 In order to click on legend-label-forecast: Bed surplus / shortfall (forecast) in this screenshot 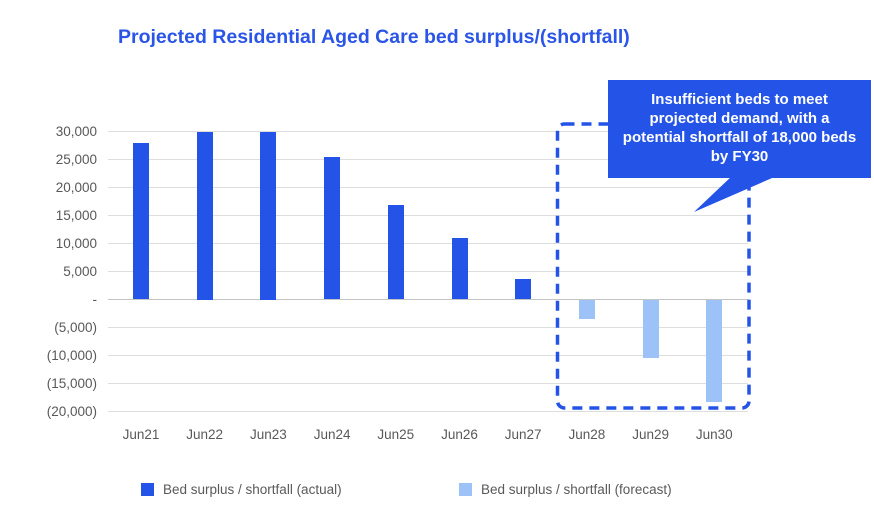, I will do `click(576, 489)`.